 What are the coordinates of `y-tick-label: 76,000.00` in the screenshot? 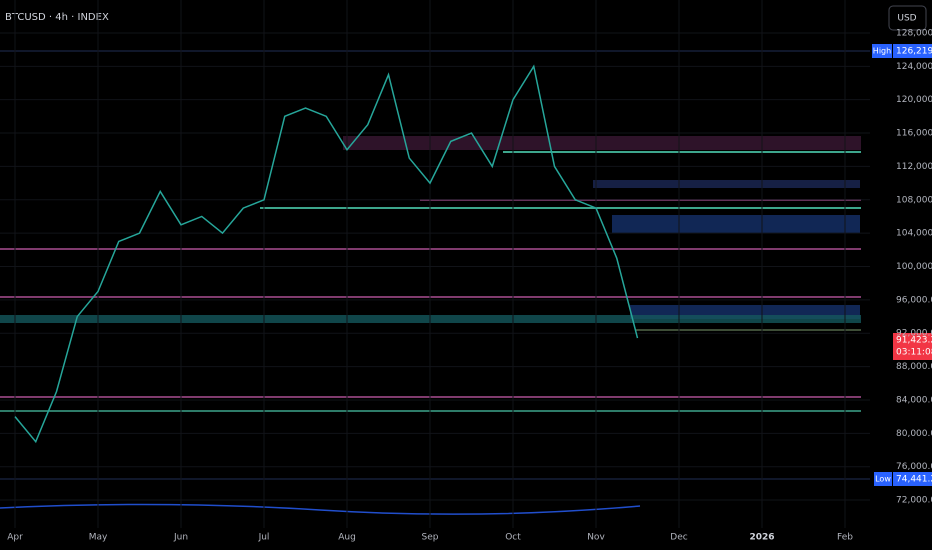 It's located at (914, 467).